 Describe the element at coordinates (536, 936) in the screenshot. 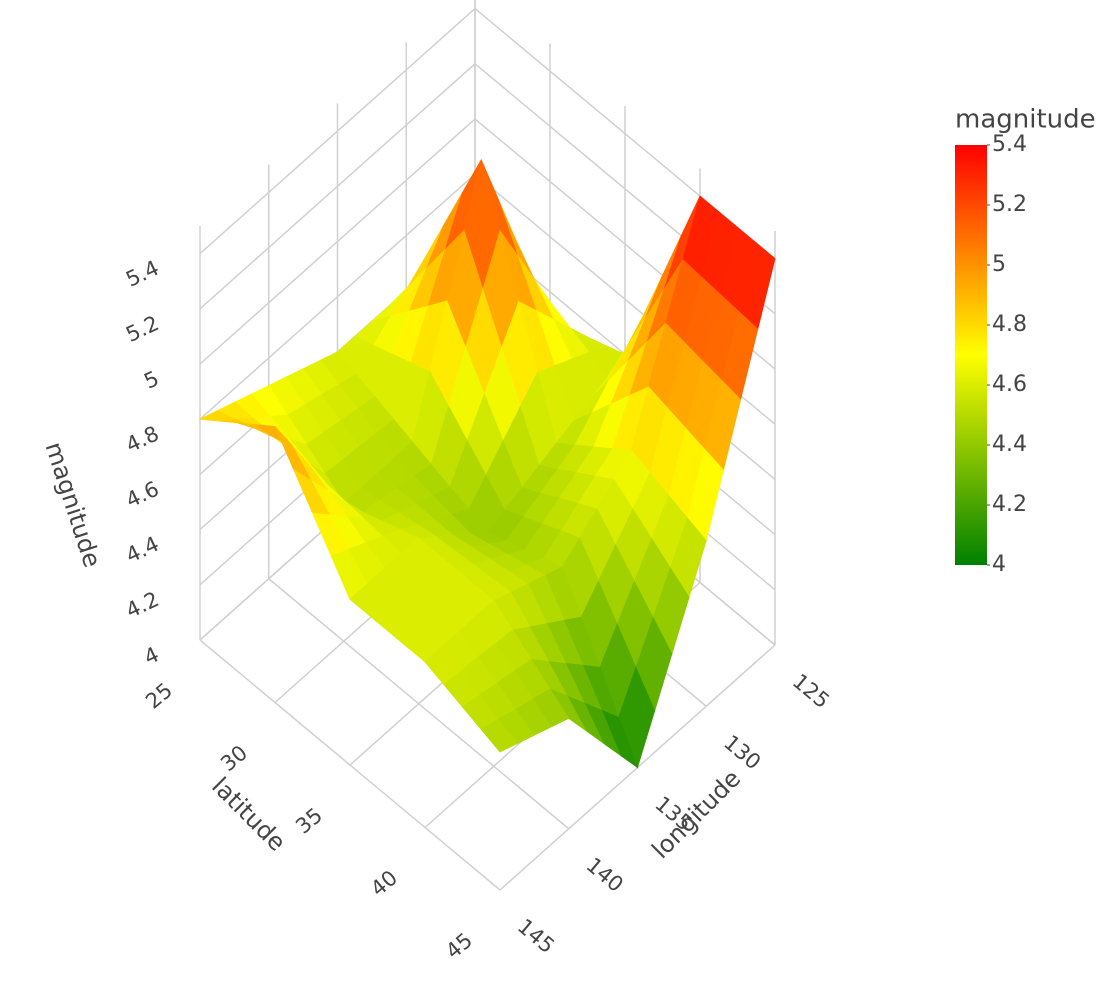

I see `y-tick-label: 145` at that location.